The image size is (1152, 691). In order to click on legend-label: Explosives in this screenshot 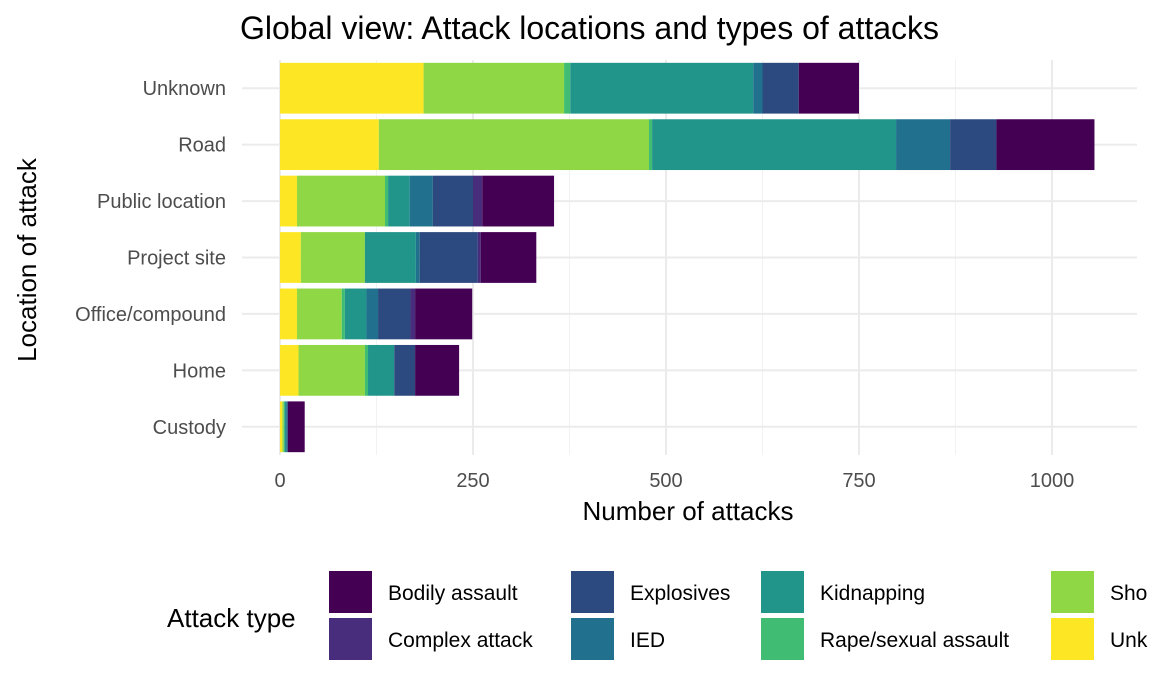, I will do `click(680, 593)`.